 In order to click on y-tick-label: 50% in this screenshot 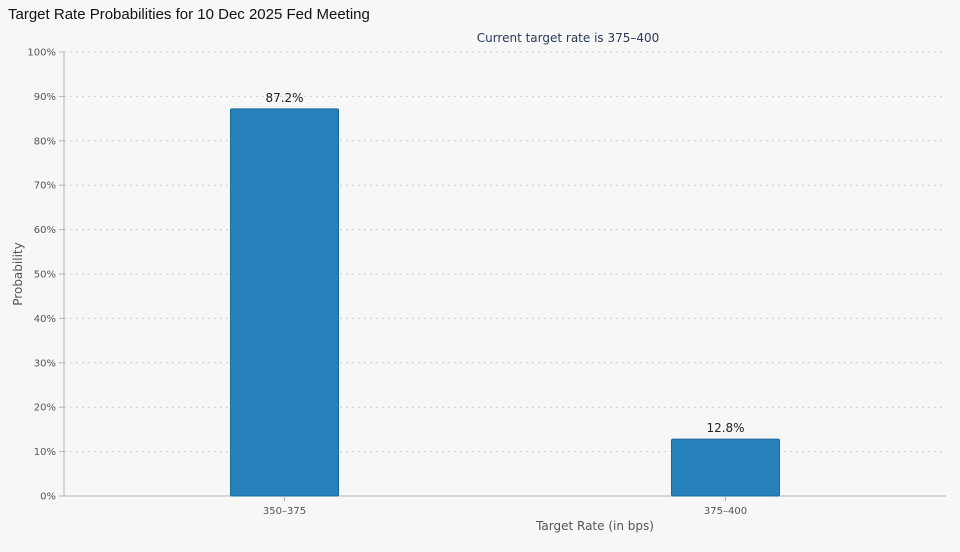, I will do `click(45, 275)`.